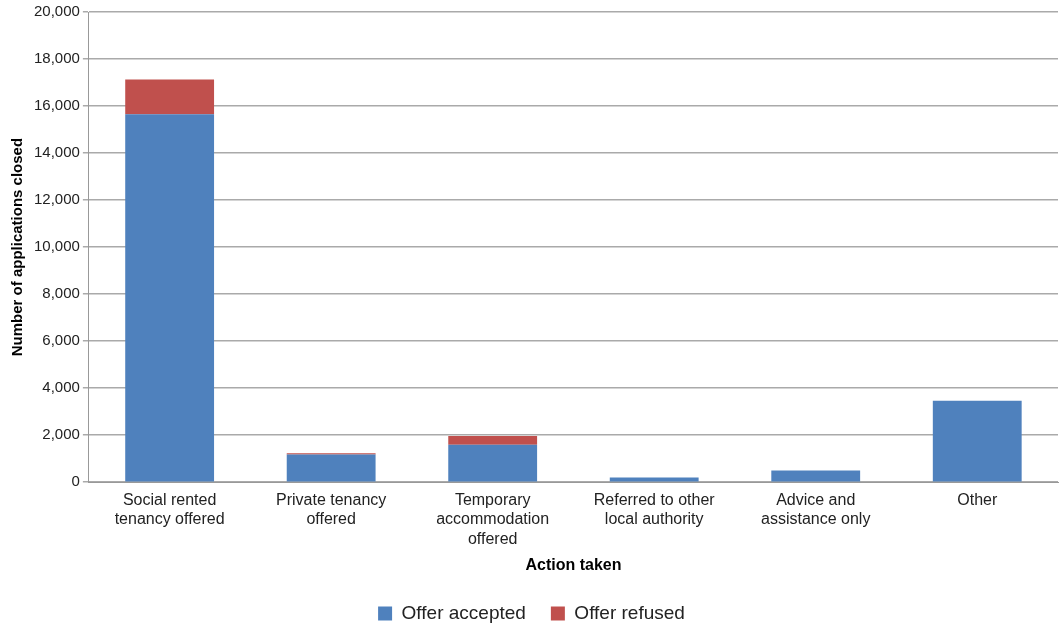 This screenshot has height=633, width=1063. Describe the element at coordinates (169, 509) in the screenshot. I see `x-tick-label: Social rented tenancy offered` at that location.